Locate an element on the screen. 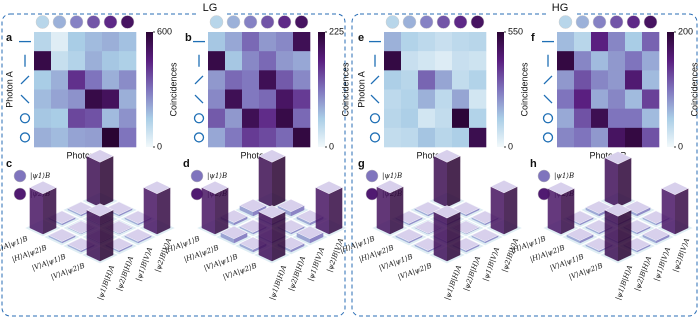 The image size is (700, 318). colorbar-tick-label: 0 is located at coordinates (159, 146).